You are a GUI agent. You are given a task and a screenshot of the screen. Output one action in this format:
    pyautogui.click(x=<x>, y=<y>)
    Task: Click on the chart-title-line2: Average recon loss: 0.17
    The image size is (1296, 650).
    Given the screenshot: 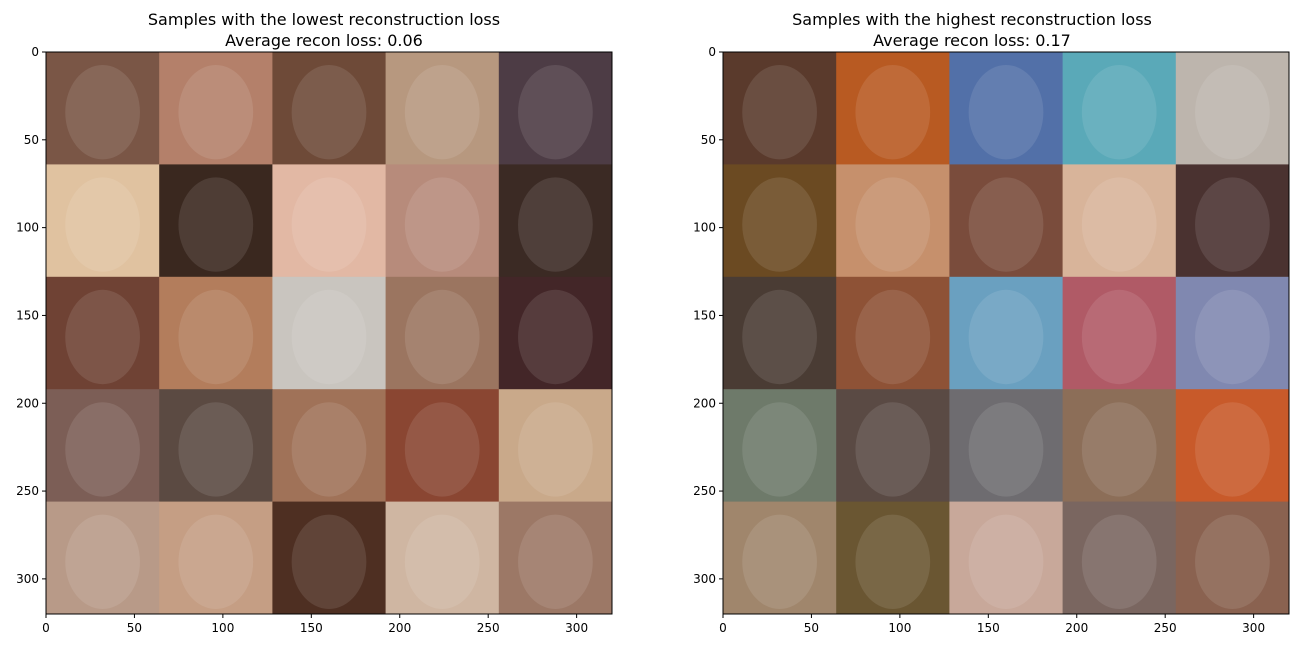 What is the action you would take?
    pyautogui.click(x=972, y=40)
    